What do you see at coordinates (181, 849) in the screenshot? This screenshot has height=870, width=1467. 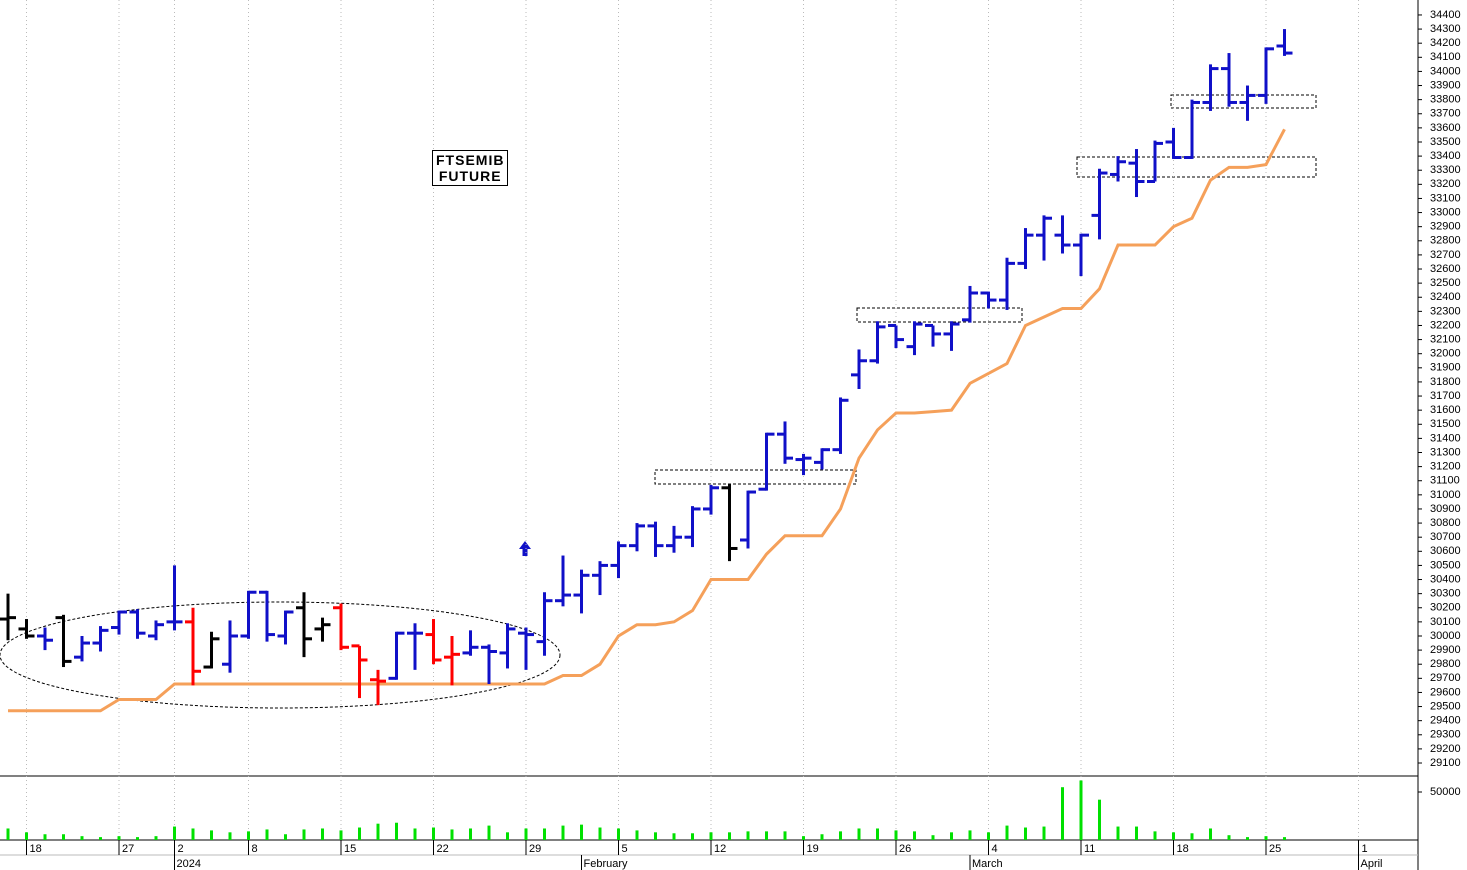 I see `x-tick-label: 2` at bounding box center [181, 849].